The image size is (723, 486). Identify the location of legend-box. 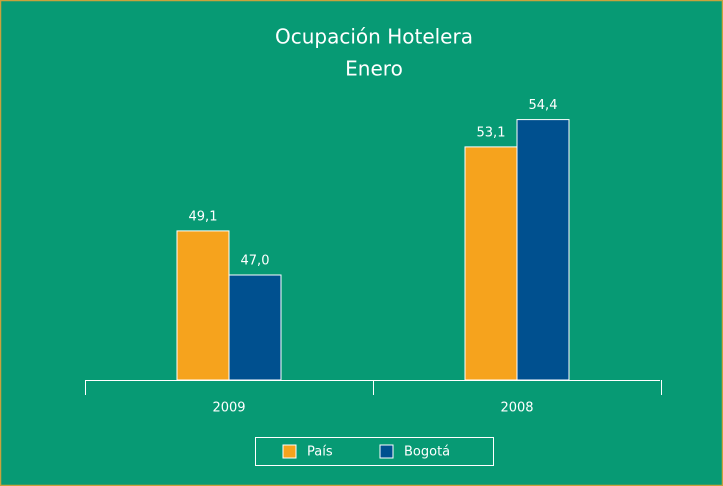
(374, 451).